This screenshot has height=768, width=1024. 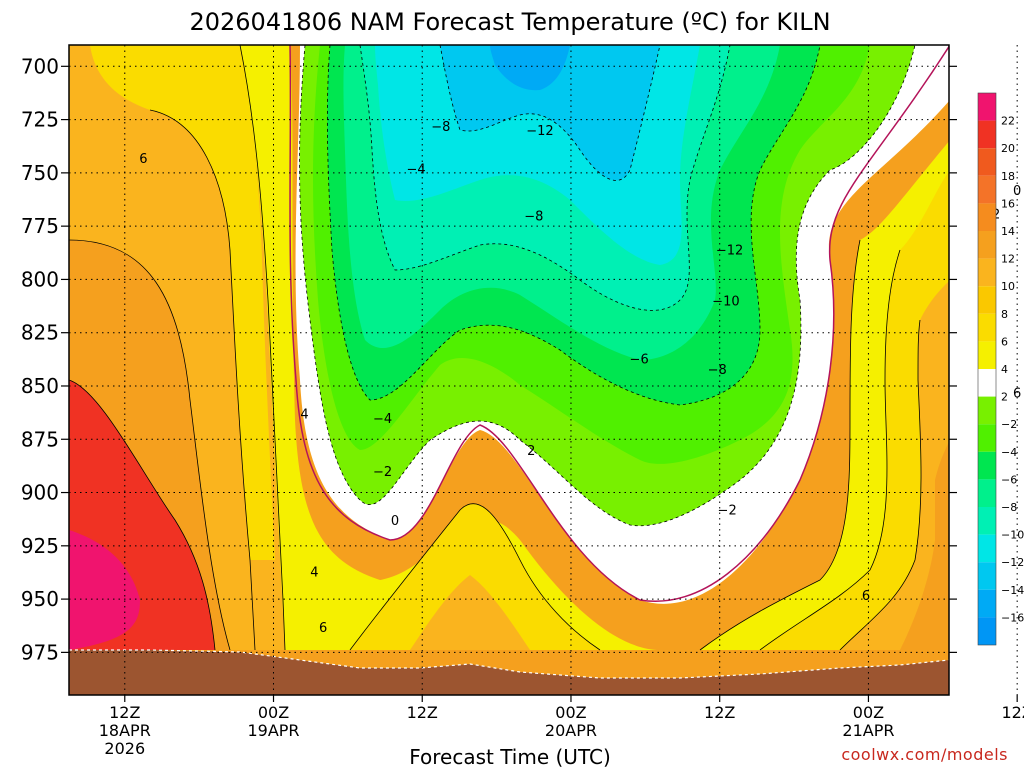 What do you see at coordinates (1008, 148) in the screenshot?
I see `colorbar-label: 20` at bounding box center [1008, 148].